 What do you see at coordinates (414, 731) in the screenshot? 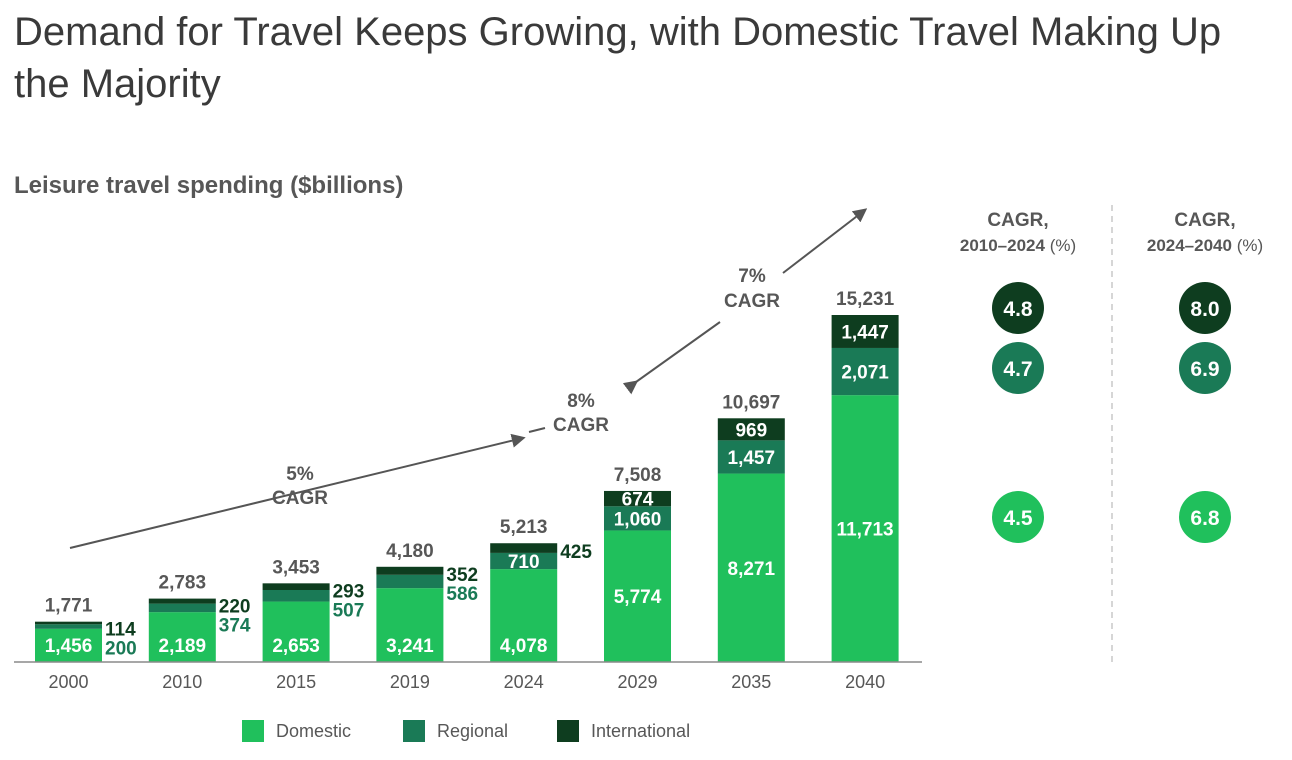
I see `legend-swatch-regional` at bounding box center [414, 731].